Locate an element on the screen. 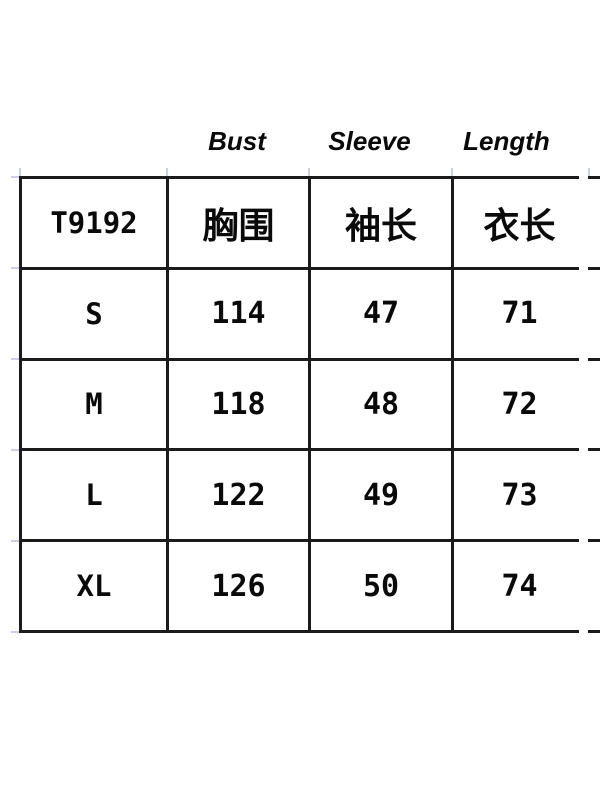 This screenshot has width=600, height=800. bust-value-cell: 122 is located at coordinates (238, 495).